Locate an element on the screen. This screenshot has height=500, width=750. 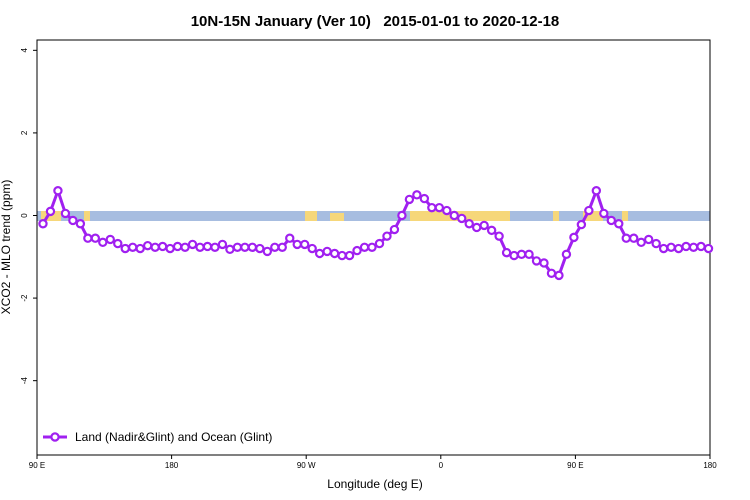
y-tick-label: -2 is located at coordinates (24, 298).